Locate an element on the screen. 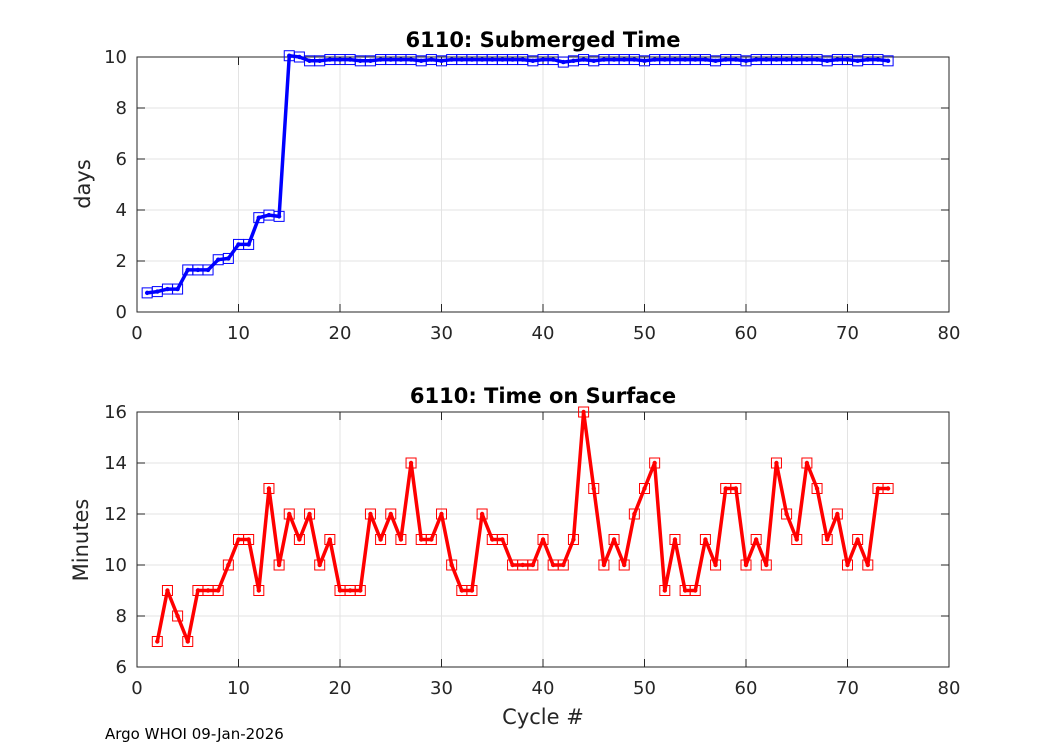 Image resolution: width=1050 pixels, height=750 pixels. x-tick-label: 70 is located at coordinates (847, 333).